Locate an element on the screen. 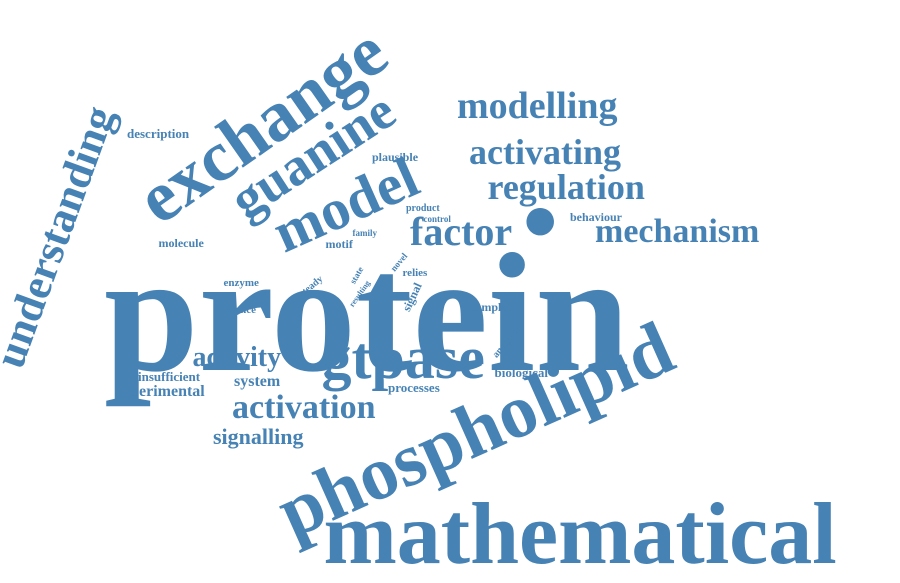  word-complete: complete is located at coordinates (493, 307).